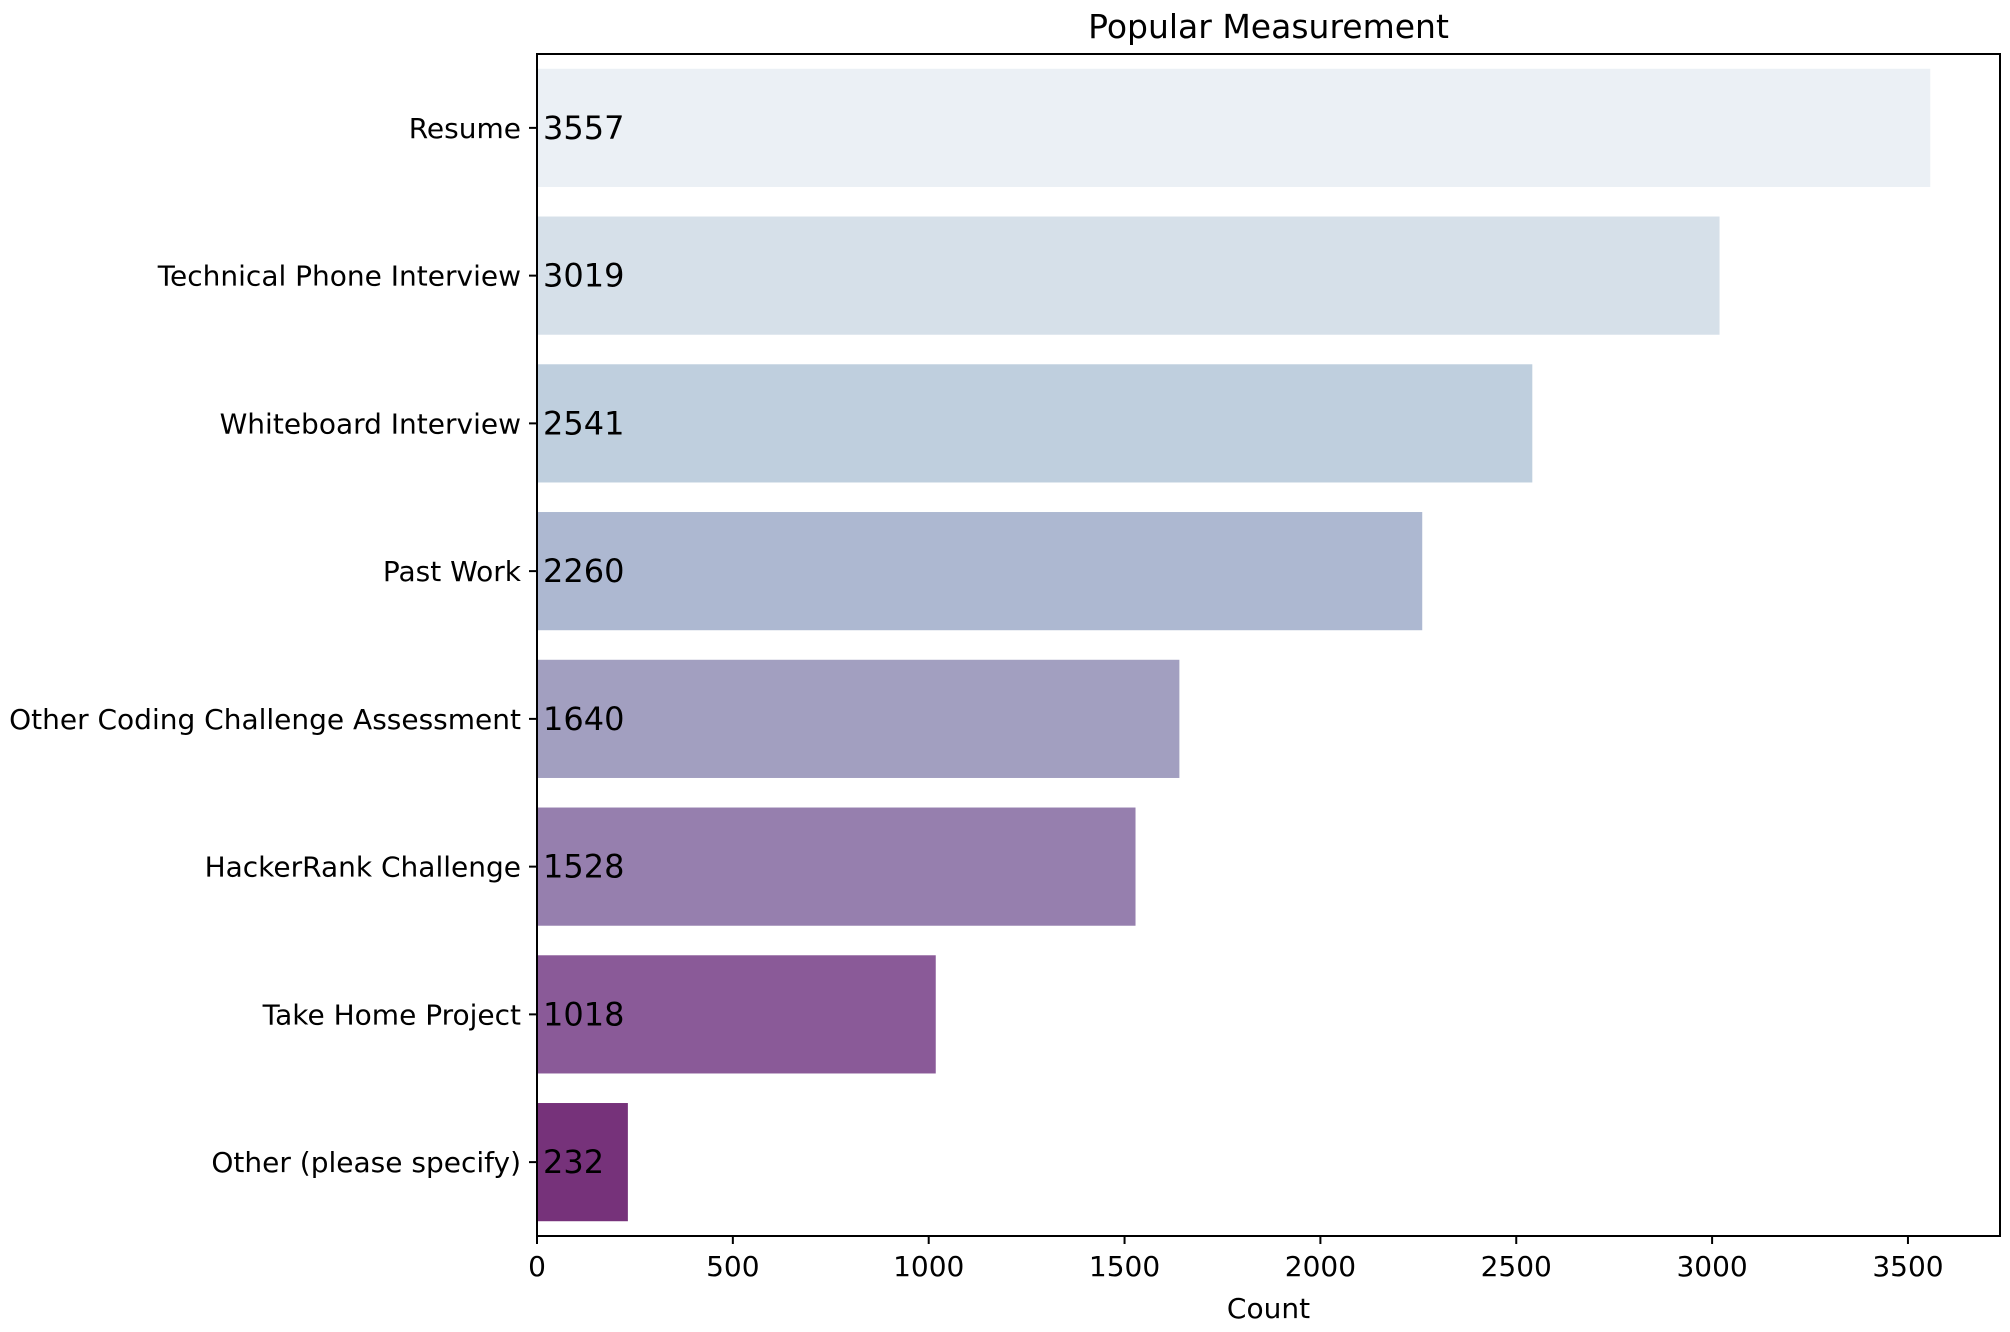  Describe the element at coordinates (583, 276) in the screenshot. I see `bar-value-label-1: 3019` at that location.